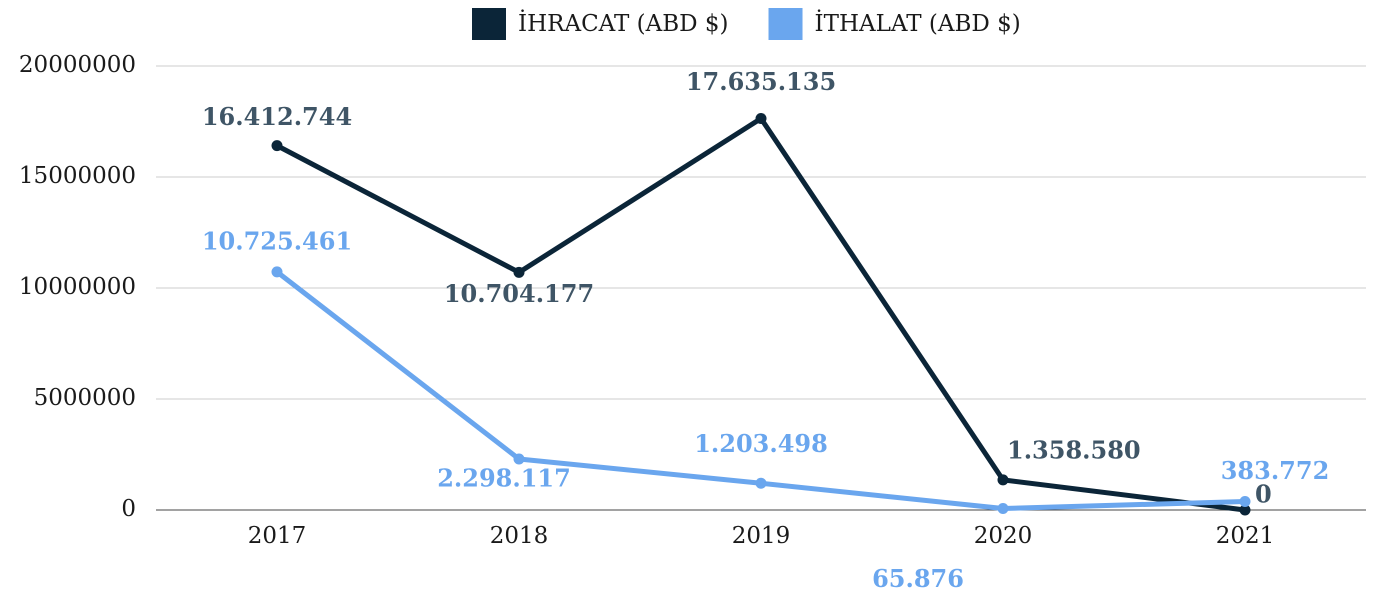  What do you see at coordinates (1275, 470) in the screenshot?
I see `data-label: 383.772` at bounding box center [1275, 470].